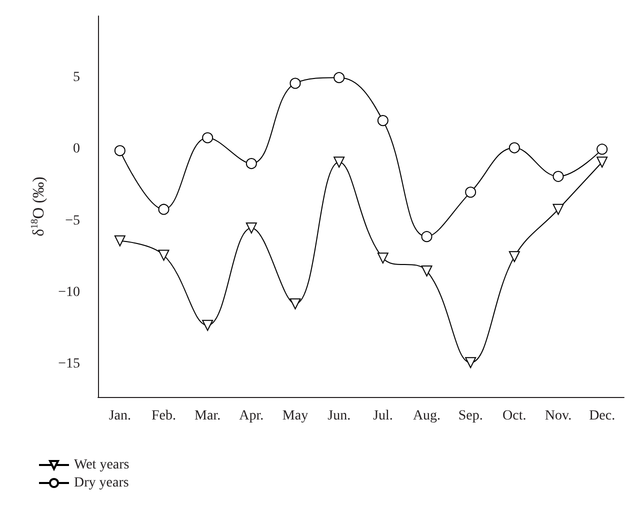 The height and width of the screenshot is (523, 644). I want to click on y-tick-label: −15, so click(69, 364).